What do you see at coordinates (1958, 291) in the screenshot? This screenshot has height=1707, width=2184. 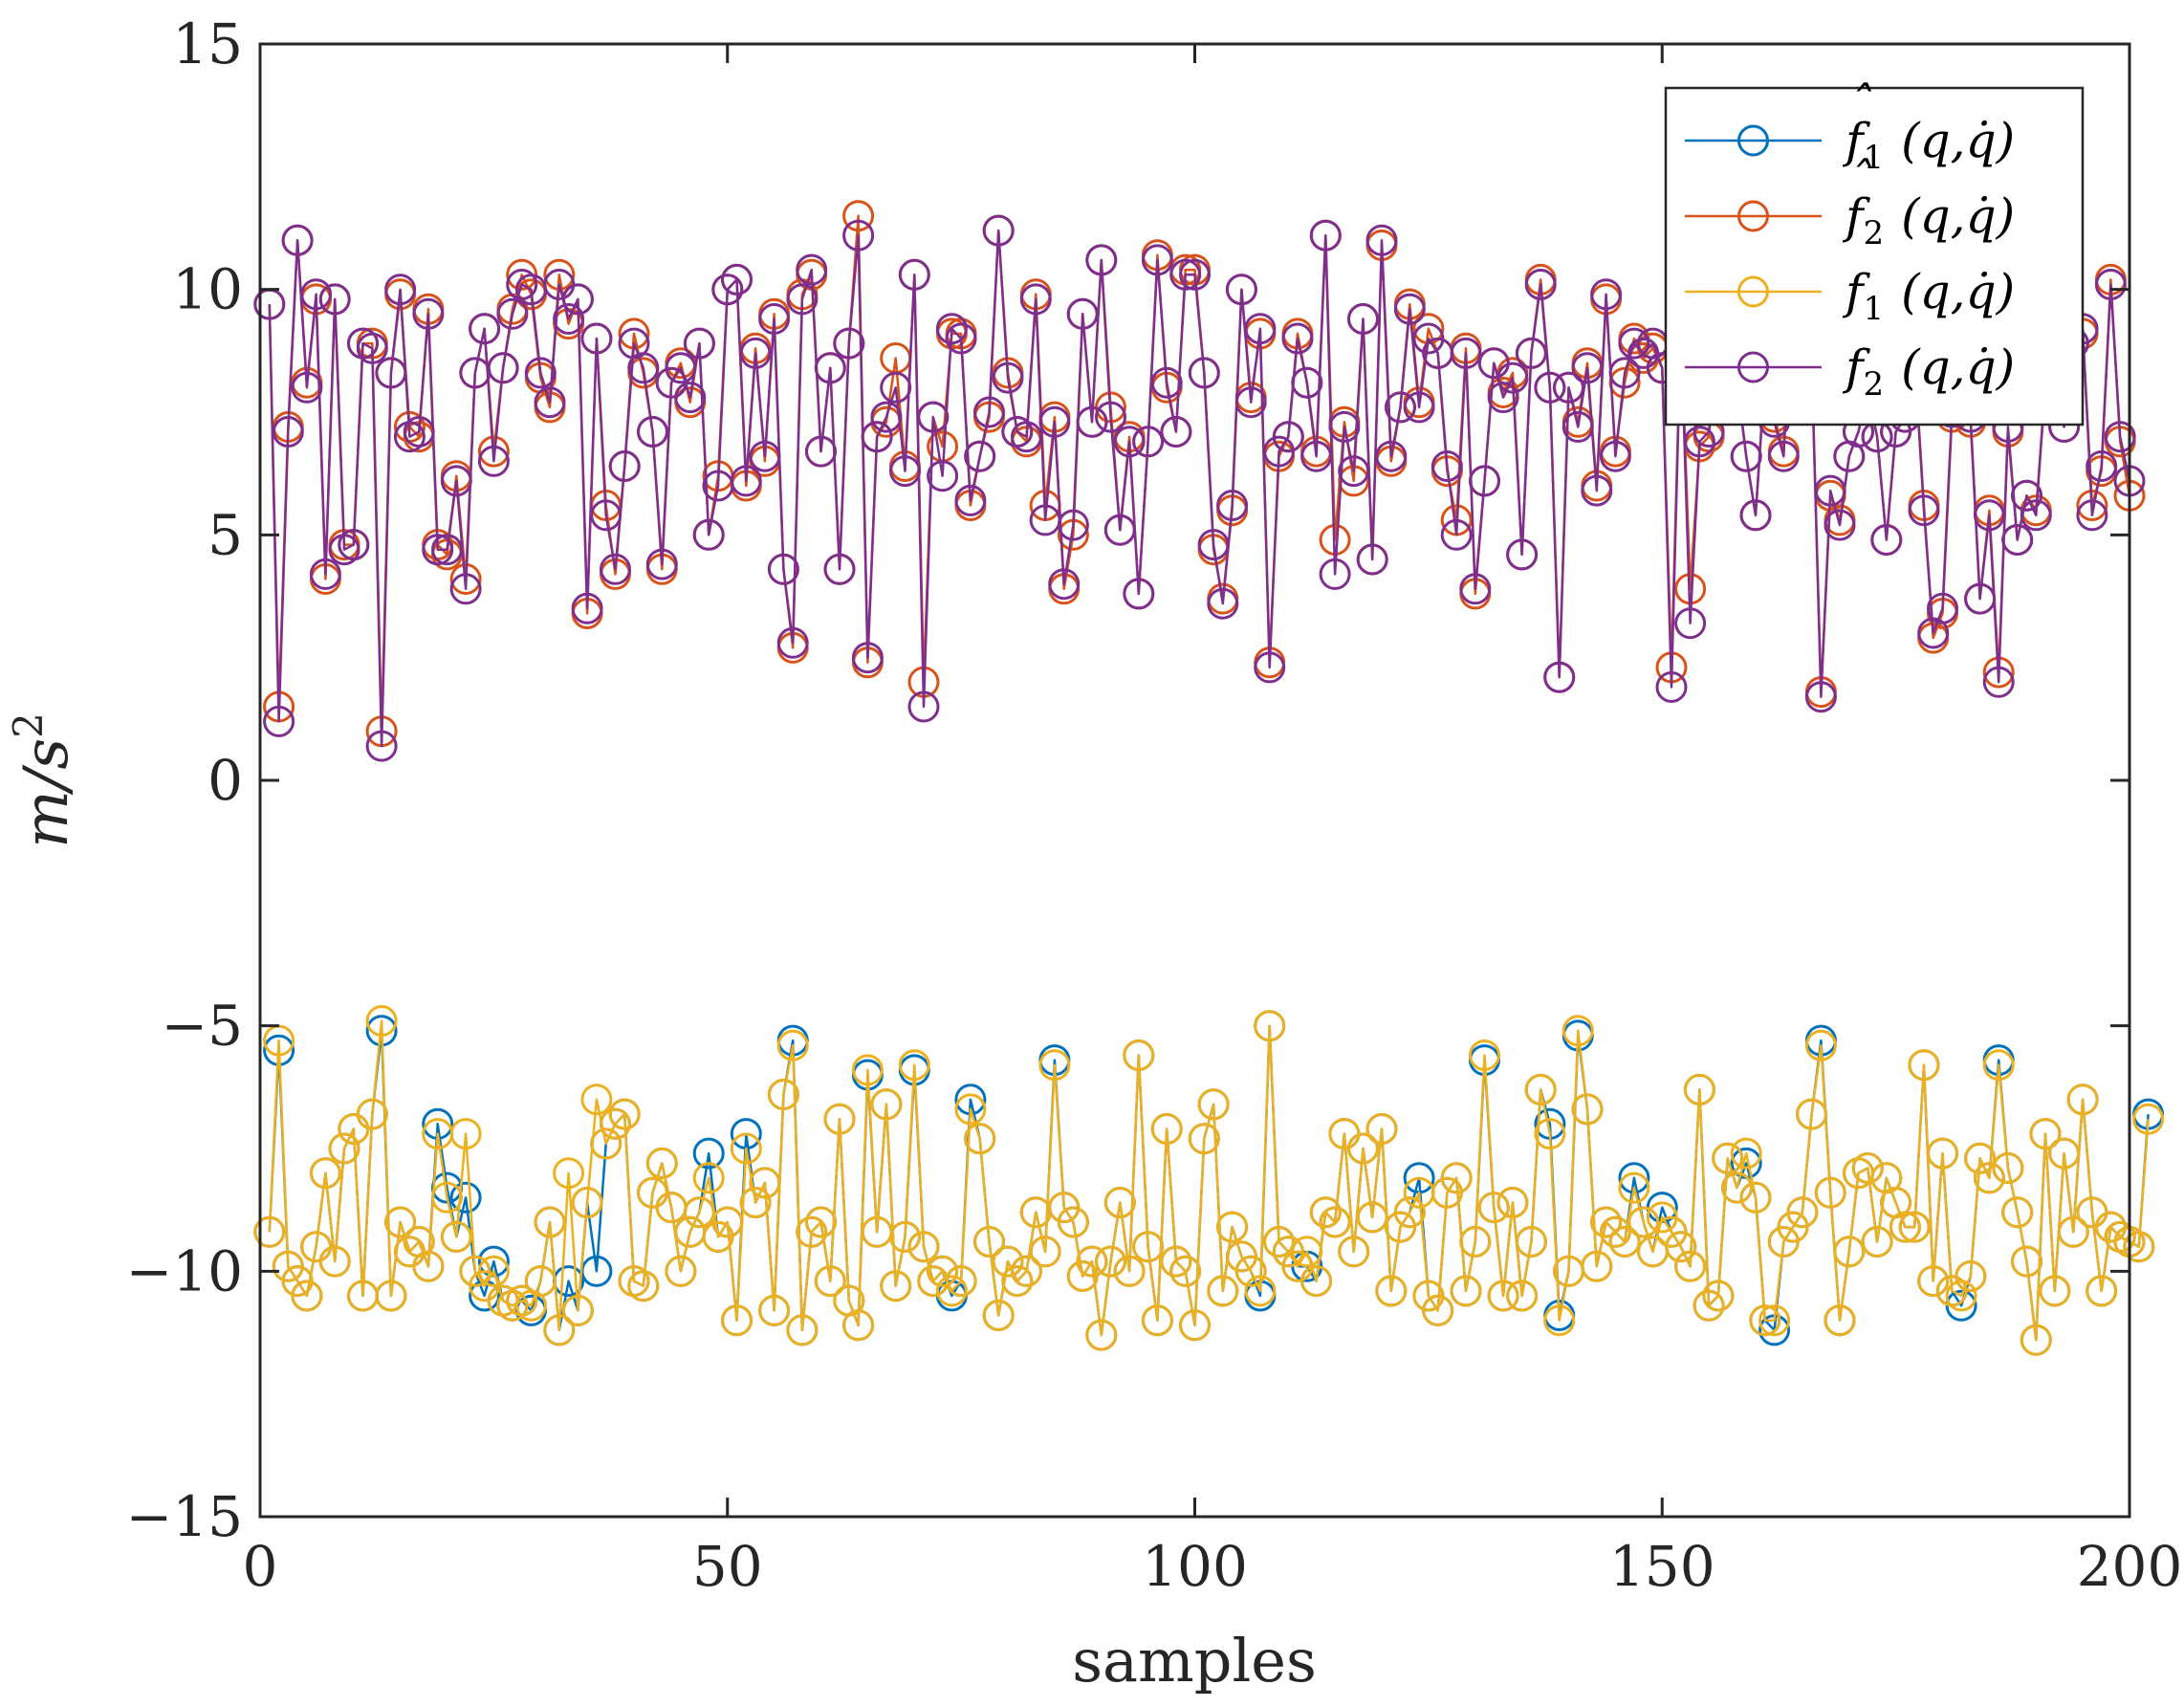 I see `legend-label-args: (q,q̇)` at bounding box center [1958, 291].